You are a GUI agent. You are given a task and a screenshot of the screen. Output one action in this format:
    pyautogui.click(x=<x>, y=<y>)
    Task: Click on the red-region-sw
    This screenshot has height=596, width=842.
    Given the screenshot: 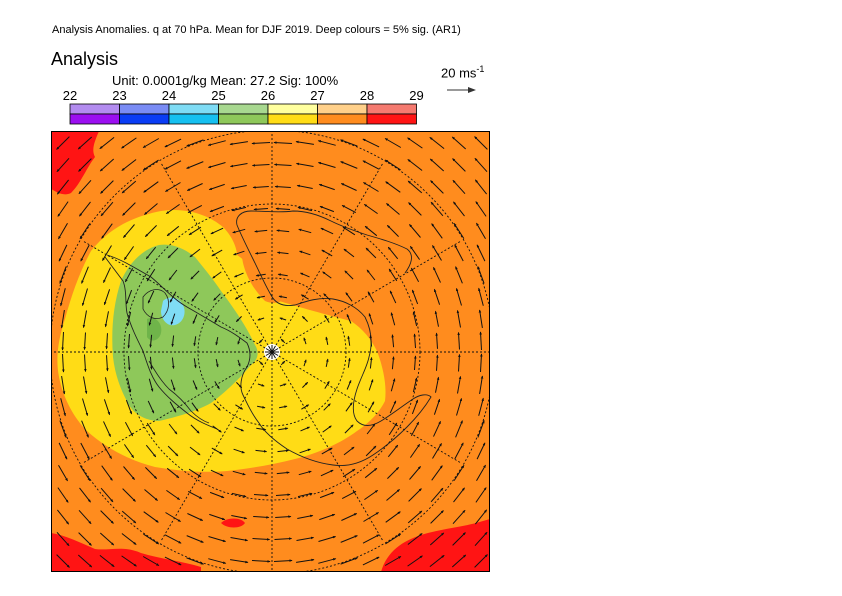 What is the action you would take?
    pyautogui.click(x=126, y=552)
    